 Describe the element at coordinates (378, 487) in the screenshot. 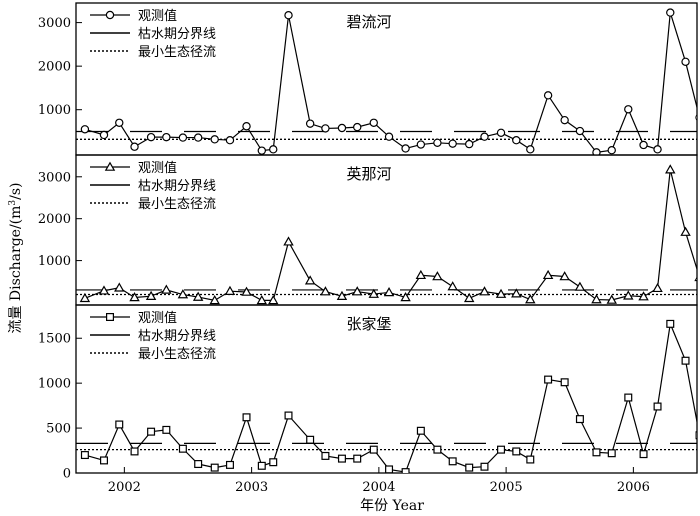

I see `x-tick-label: 2004` at that location.